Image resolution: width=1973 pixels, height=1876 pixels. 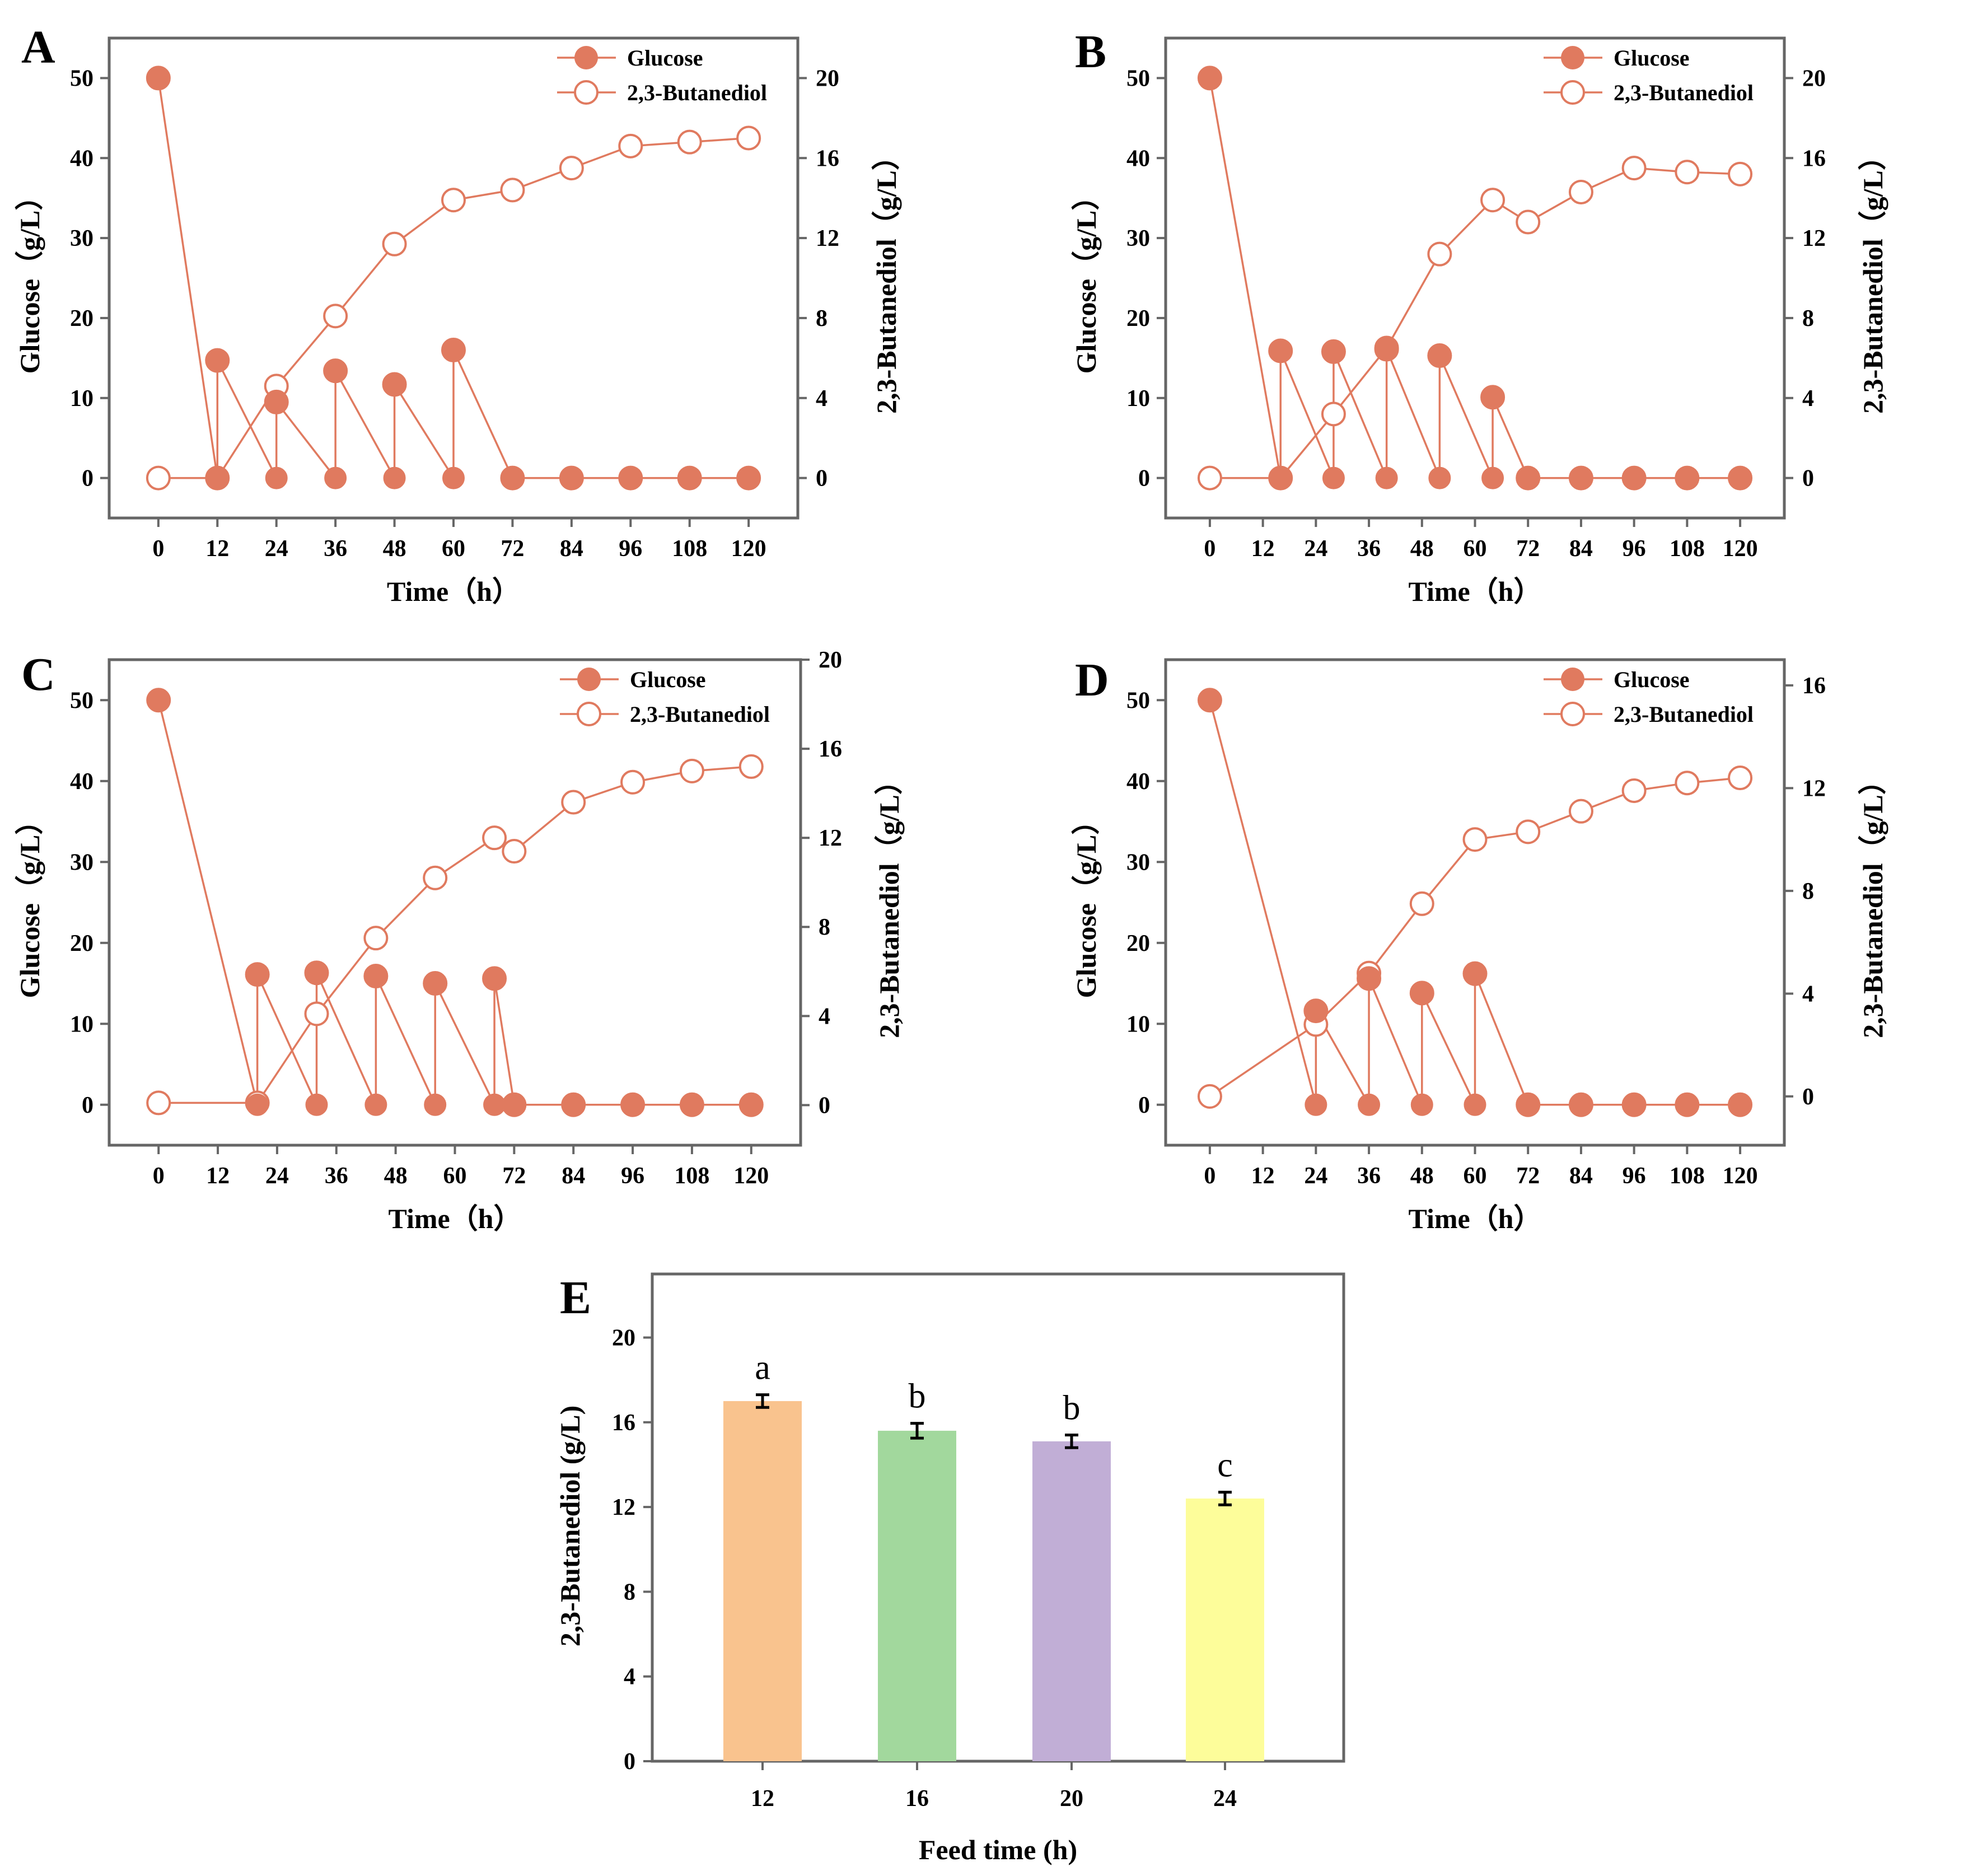 What do you see at coordinates (633, 1176) in the screenshot?
I see `x-tick-label: 96` at bounding box center [633, 1176].